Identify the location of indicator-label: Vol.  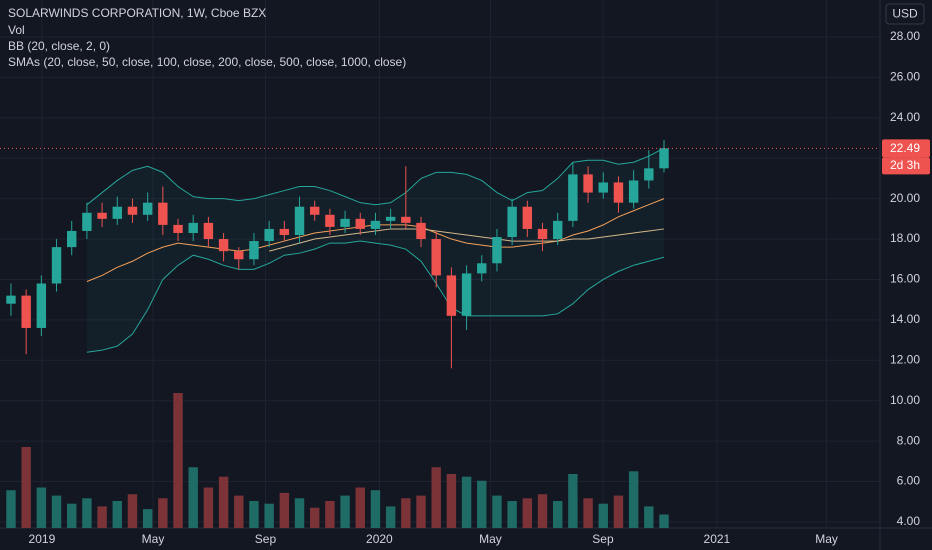
(16, 30).